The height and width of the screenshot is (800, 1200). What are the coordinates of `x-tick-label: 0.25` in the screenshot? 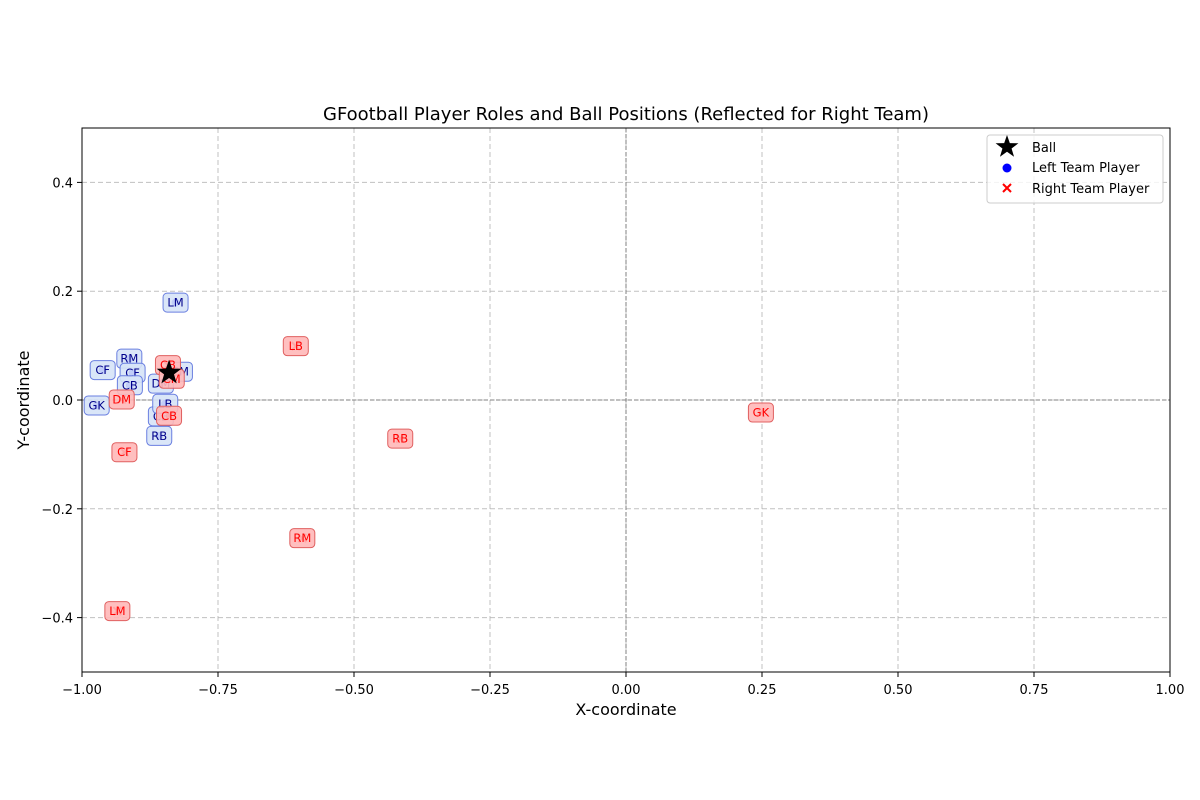 It's located at (762, 690).